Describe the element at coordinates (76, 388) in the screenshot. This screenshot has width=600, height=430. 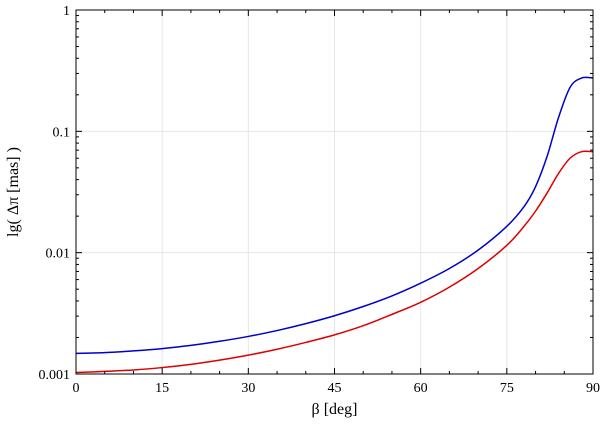
I see `x-tick-label: 0` at that location.